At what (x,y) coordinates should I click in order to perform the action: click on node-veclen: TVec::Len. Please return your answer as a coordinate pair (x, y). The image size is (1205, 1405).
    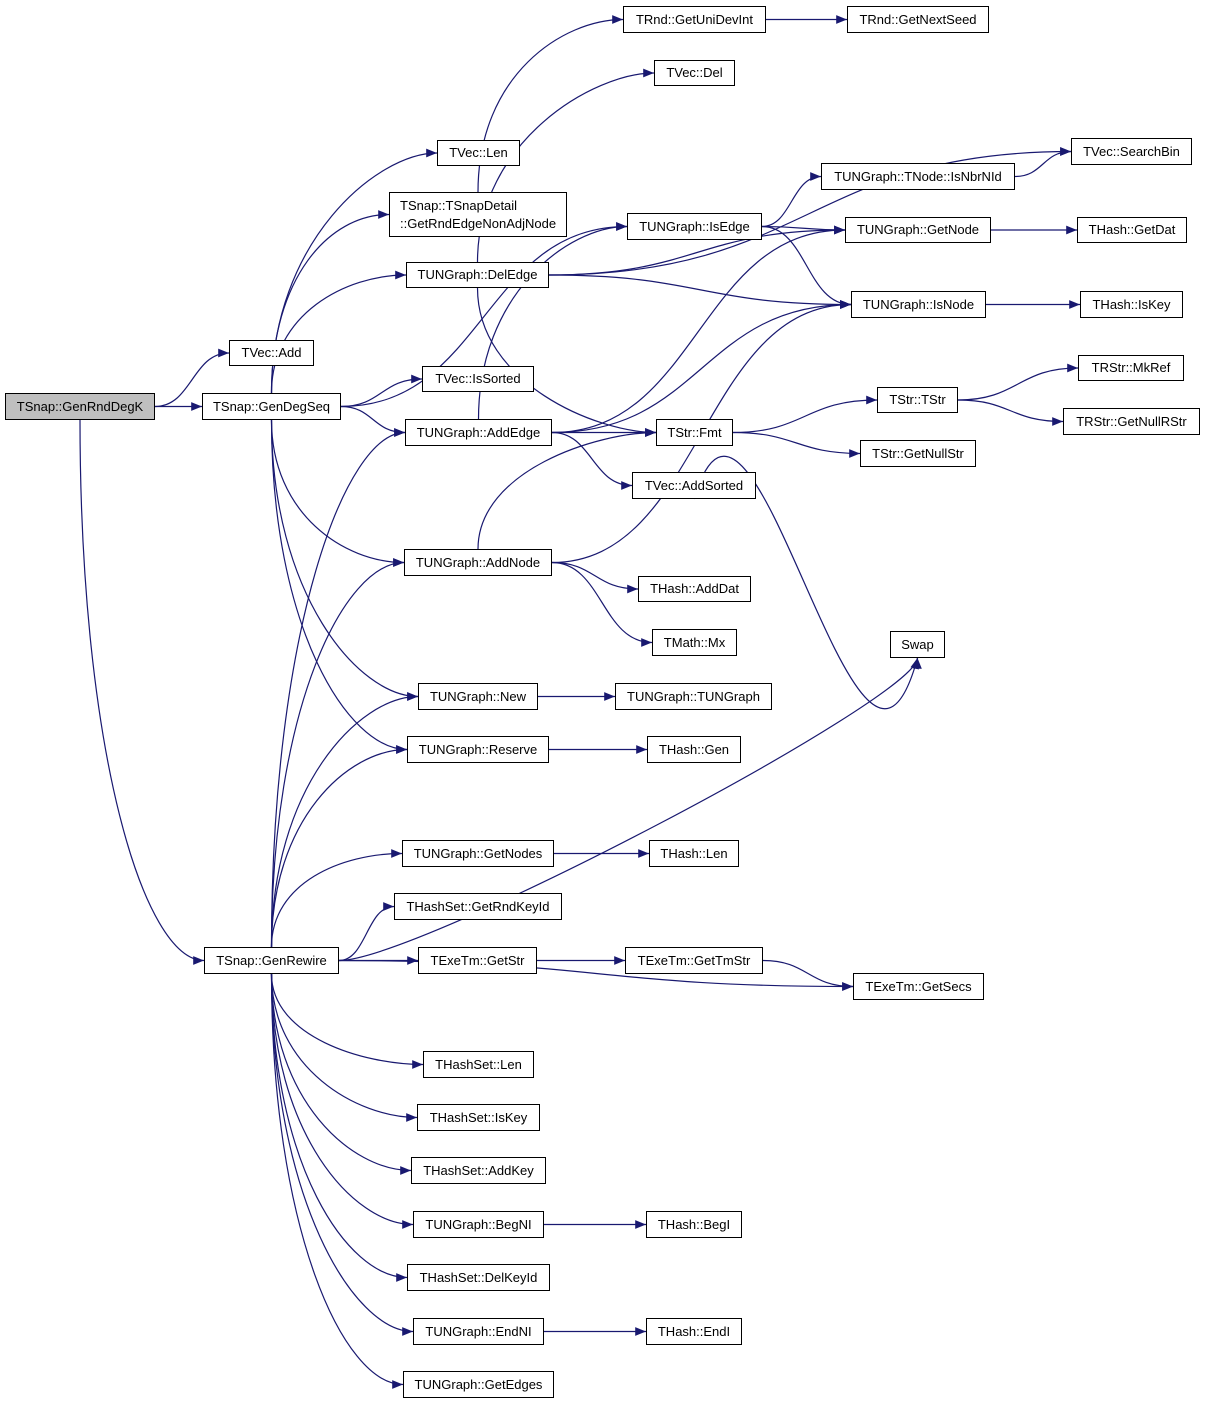
    Looking at the image, I should click on (478, 153).